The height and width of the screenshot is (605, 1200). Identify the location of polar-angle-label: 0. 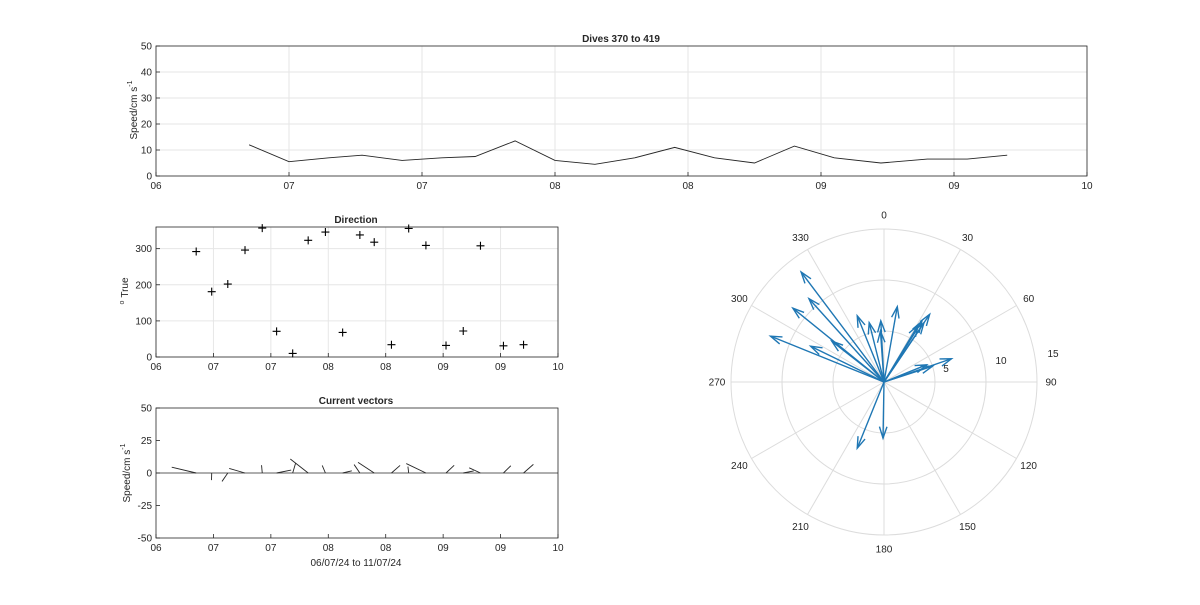
(884, 216).